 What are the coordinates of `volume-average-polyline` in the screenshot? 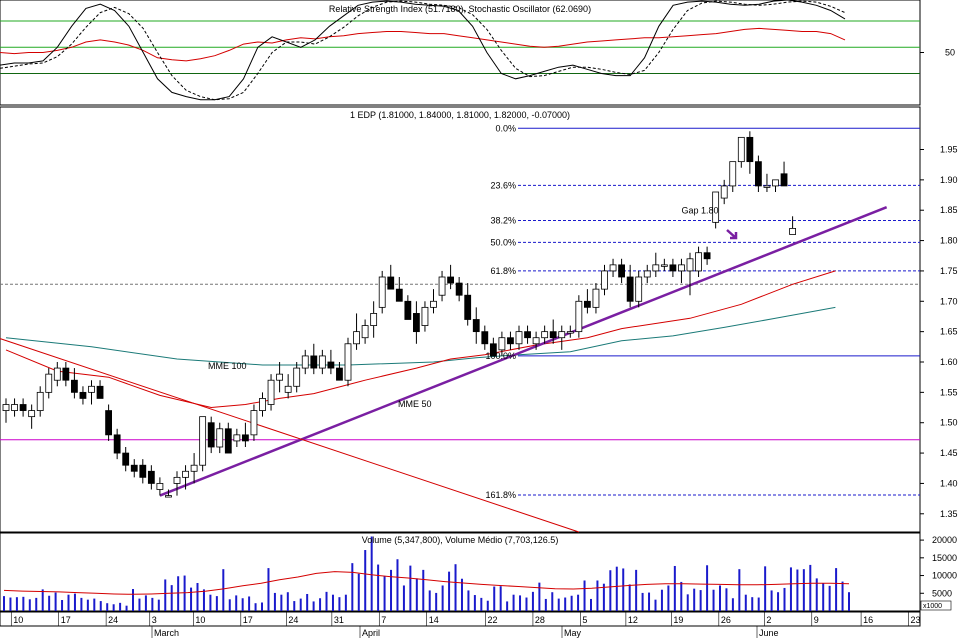 It's located at (426, 583).